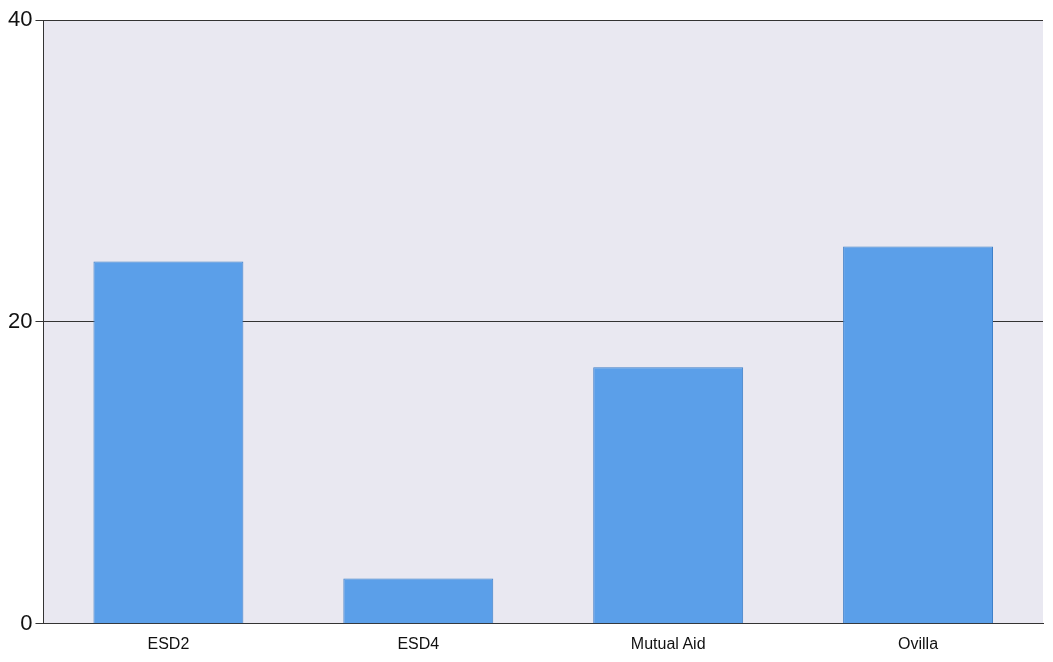 The image size is (1053, 662). Describe the element at coordinates (26, 622) in the screenshot. I see `y-tick-label: 0` at that location.